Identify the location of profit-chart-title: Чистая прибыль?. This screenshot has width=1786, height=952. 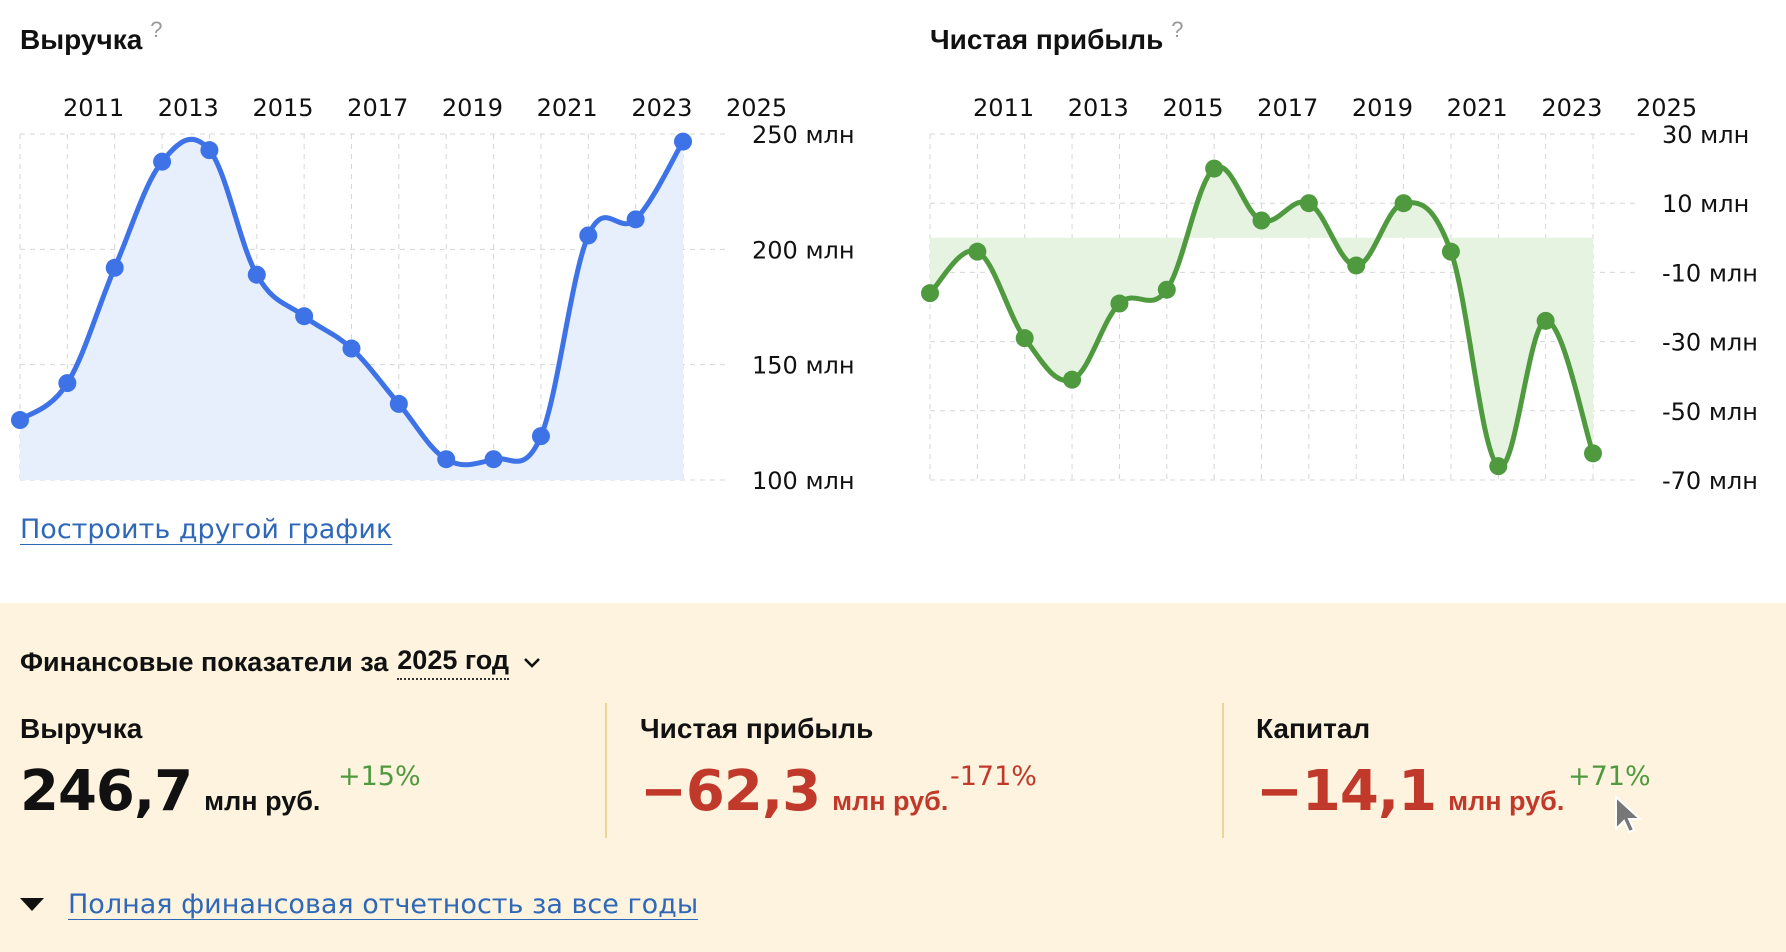
(1057, 36).